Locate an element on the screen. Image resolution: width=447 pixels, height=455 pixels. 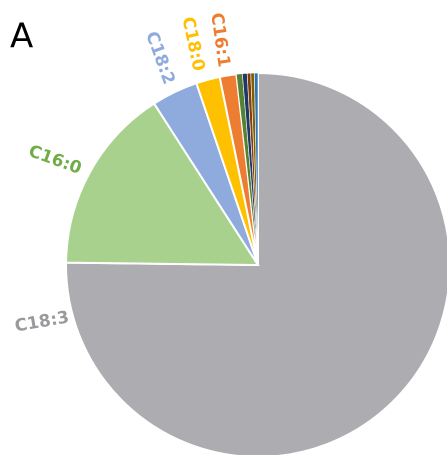
slice-label: C18:2 is located at coordinates (160, 58).